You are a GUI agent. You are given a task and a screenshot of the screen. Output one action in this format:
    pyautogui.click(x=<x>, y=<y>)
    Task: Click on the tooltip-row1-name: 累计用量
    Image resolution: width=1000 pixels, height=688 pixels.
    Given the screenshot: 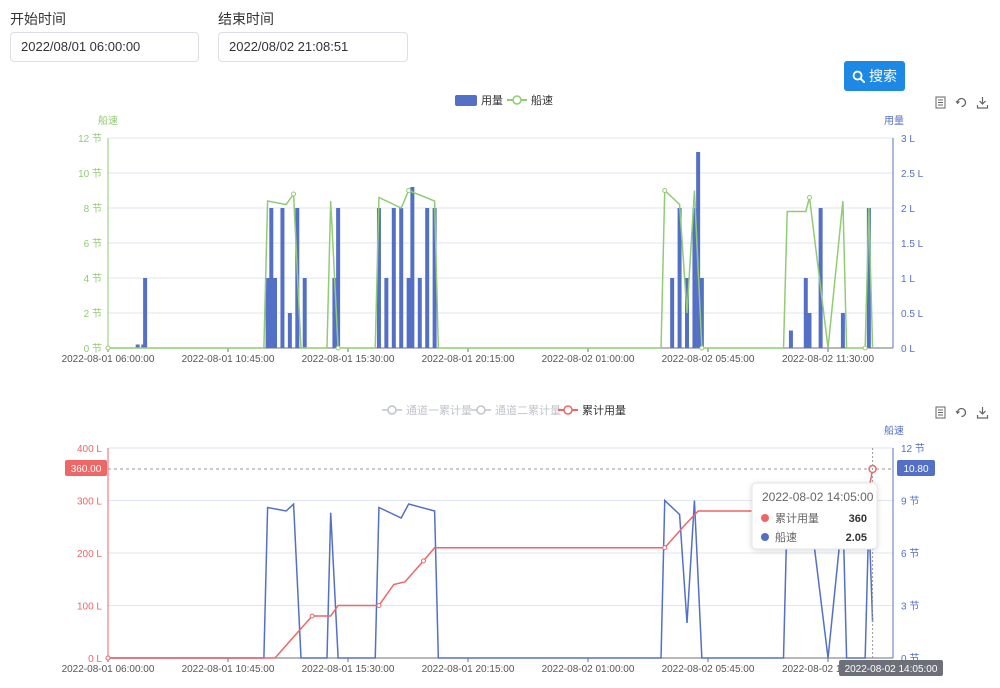 What is the action you would take?
    pyautogui.click(x=797, y=518)
    